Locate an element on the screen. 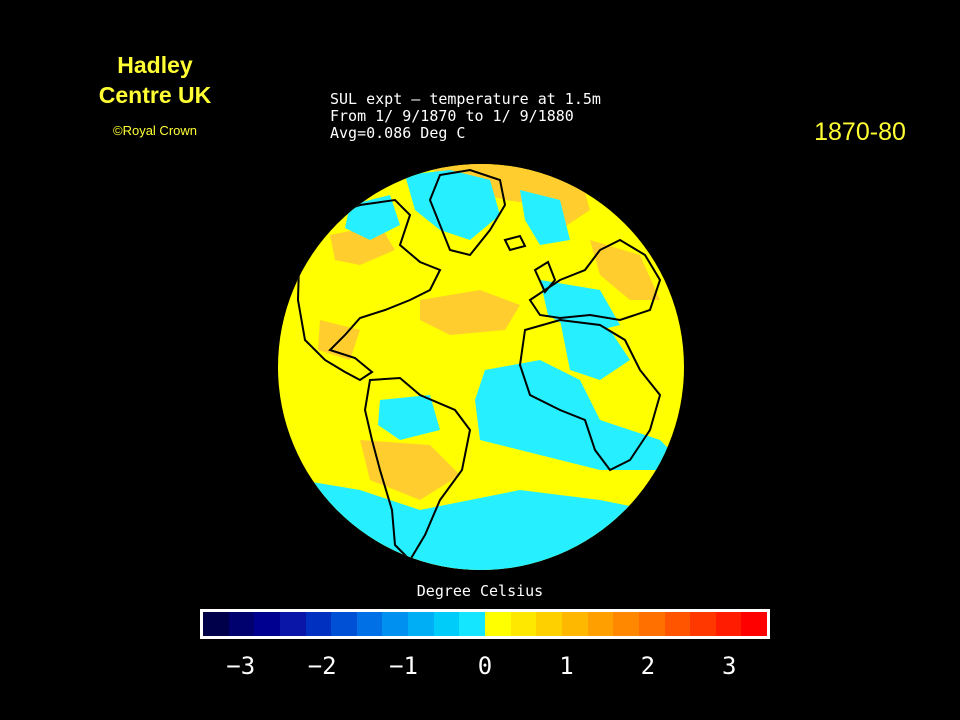 Image resolution: width=960 pixels, height=720 pixels. coast-africa is located at coordinates (590, 395).